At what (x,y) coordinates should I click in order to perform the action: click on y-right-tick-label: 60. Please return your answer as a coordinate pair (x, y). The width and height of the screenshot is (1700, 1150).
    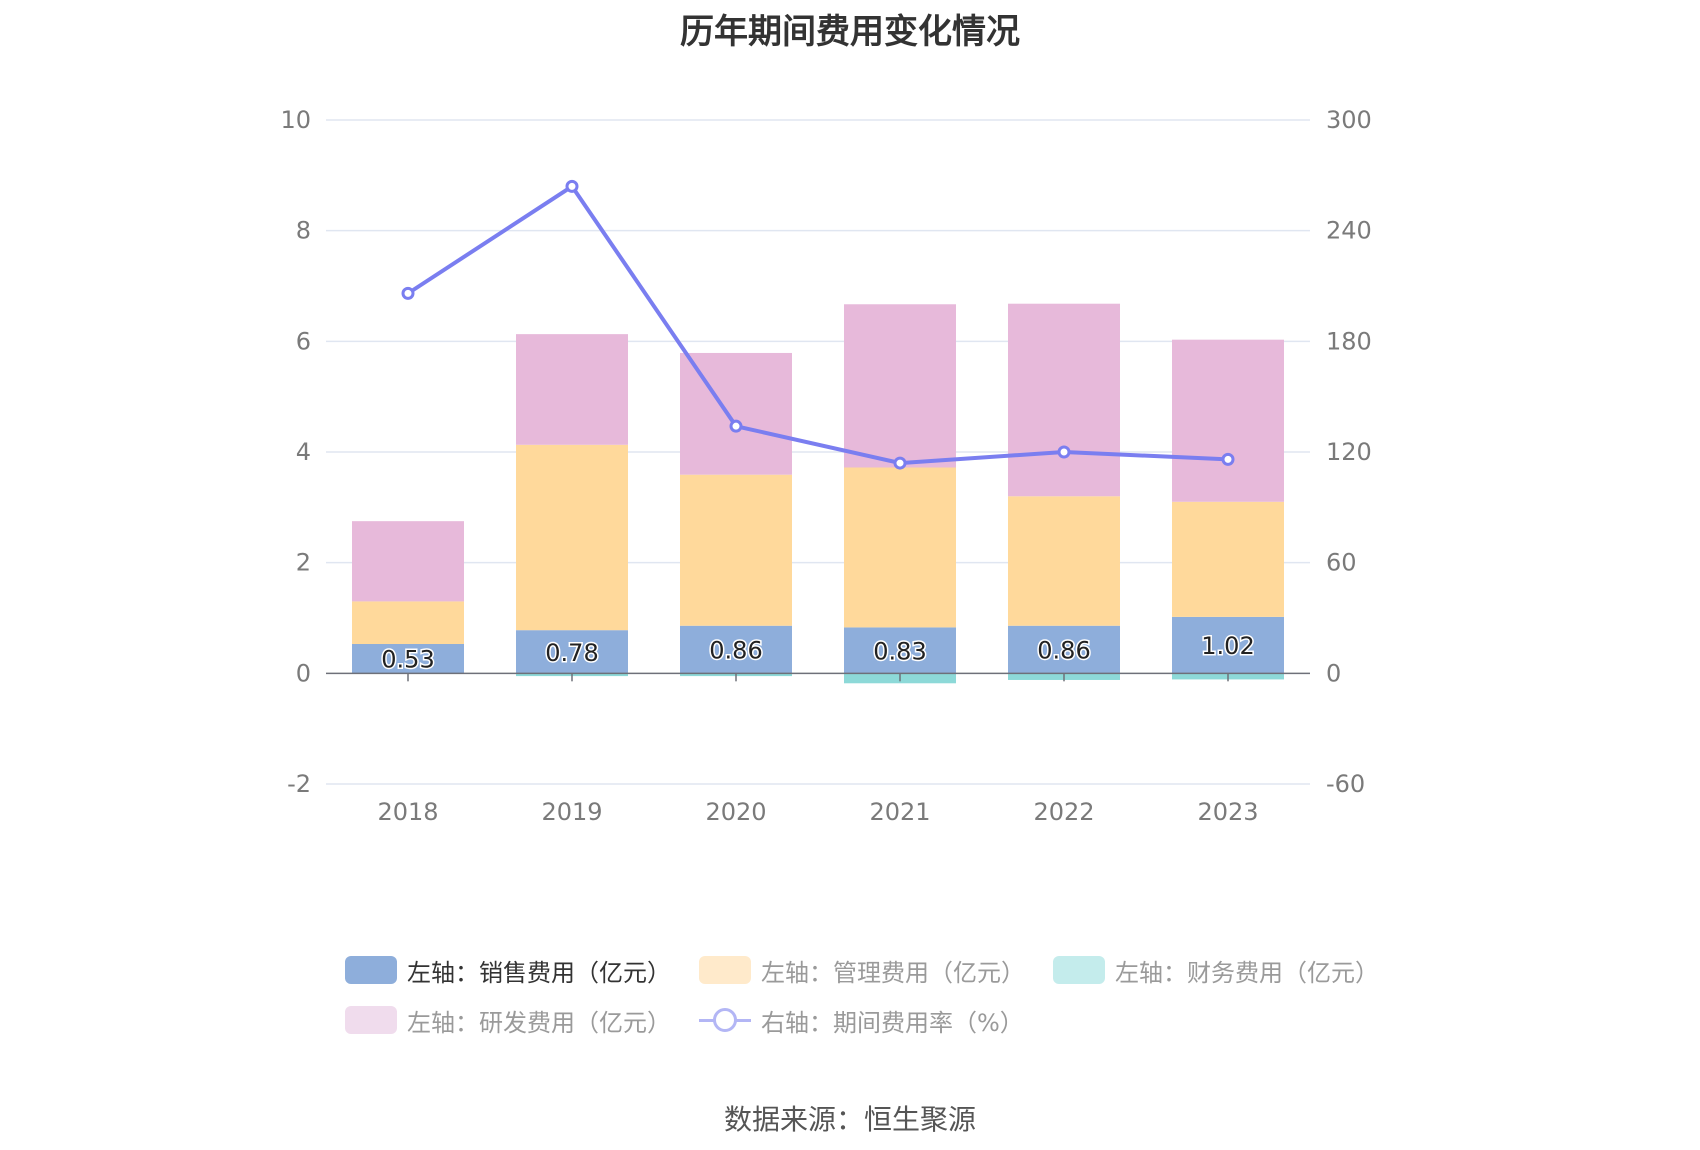
    Looking at the image, I should click on (1341, 563).